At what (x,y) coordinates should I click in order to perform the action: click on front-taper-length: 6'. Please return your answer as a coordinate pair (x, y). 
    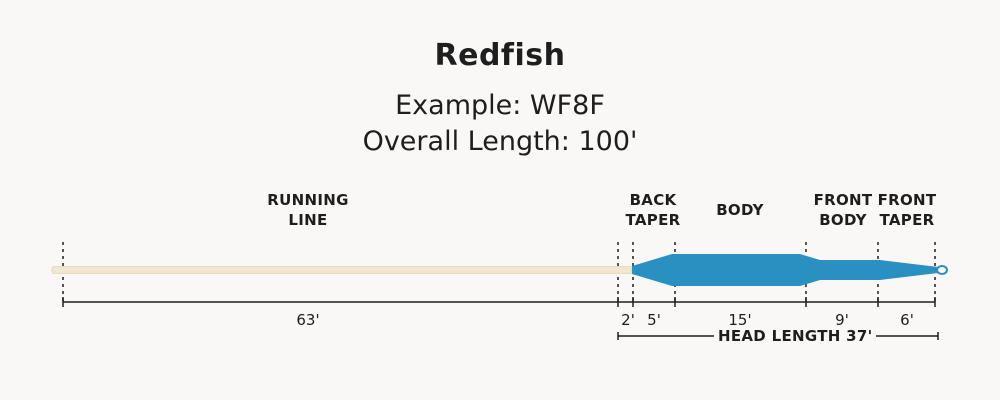
    Looking at the image, I should click on (907, 320).